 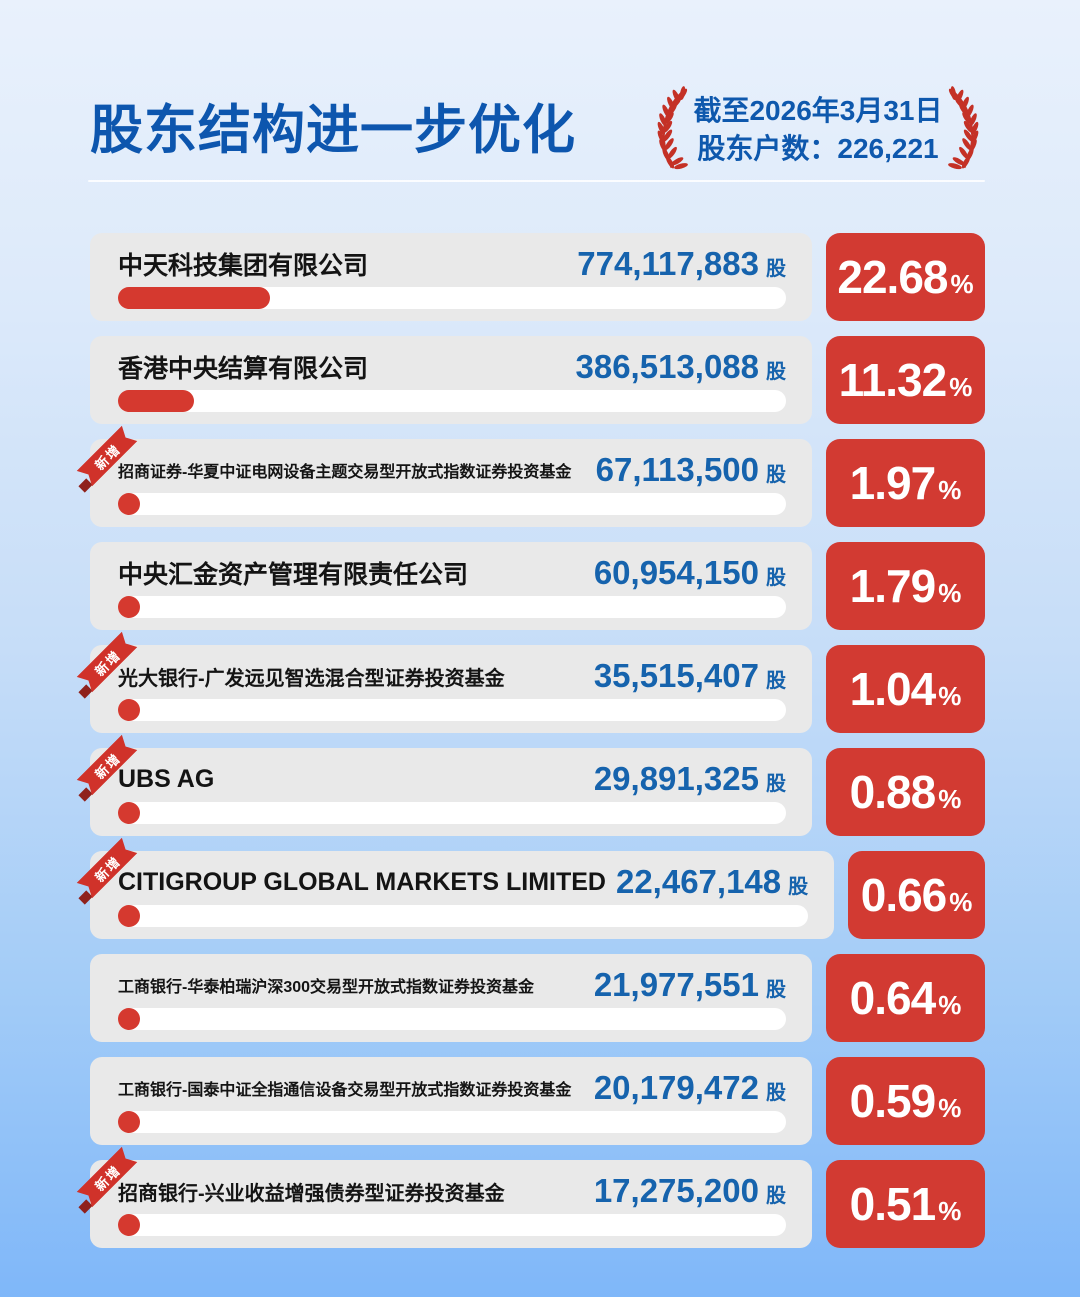 I want to click on percent-value: 0.59, so click(x=893, y=1101).